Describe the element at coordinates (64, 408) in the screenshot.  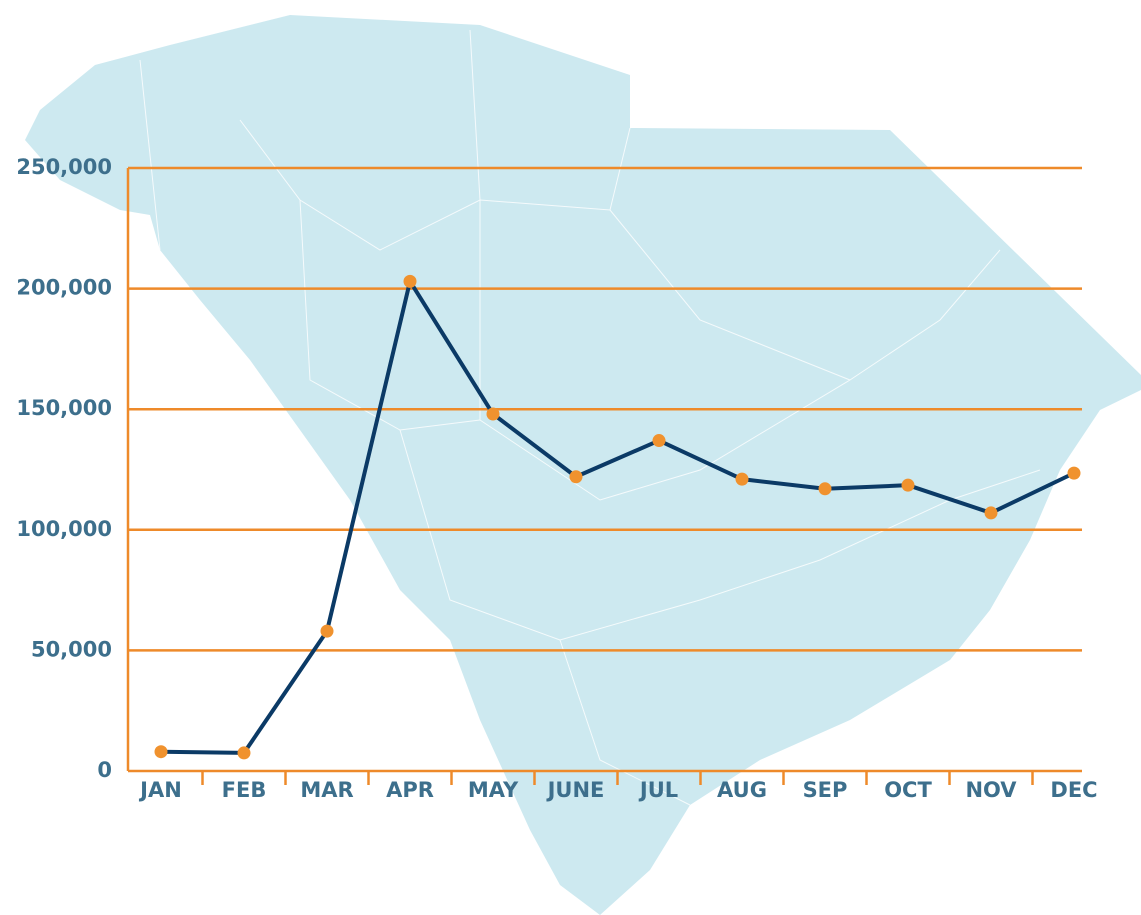
I see `y-tick-label: 150,000` at that location.